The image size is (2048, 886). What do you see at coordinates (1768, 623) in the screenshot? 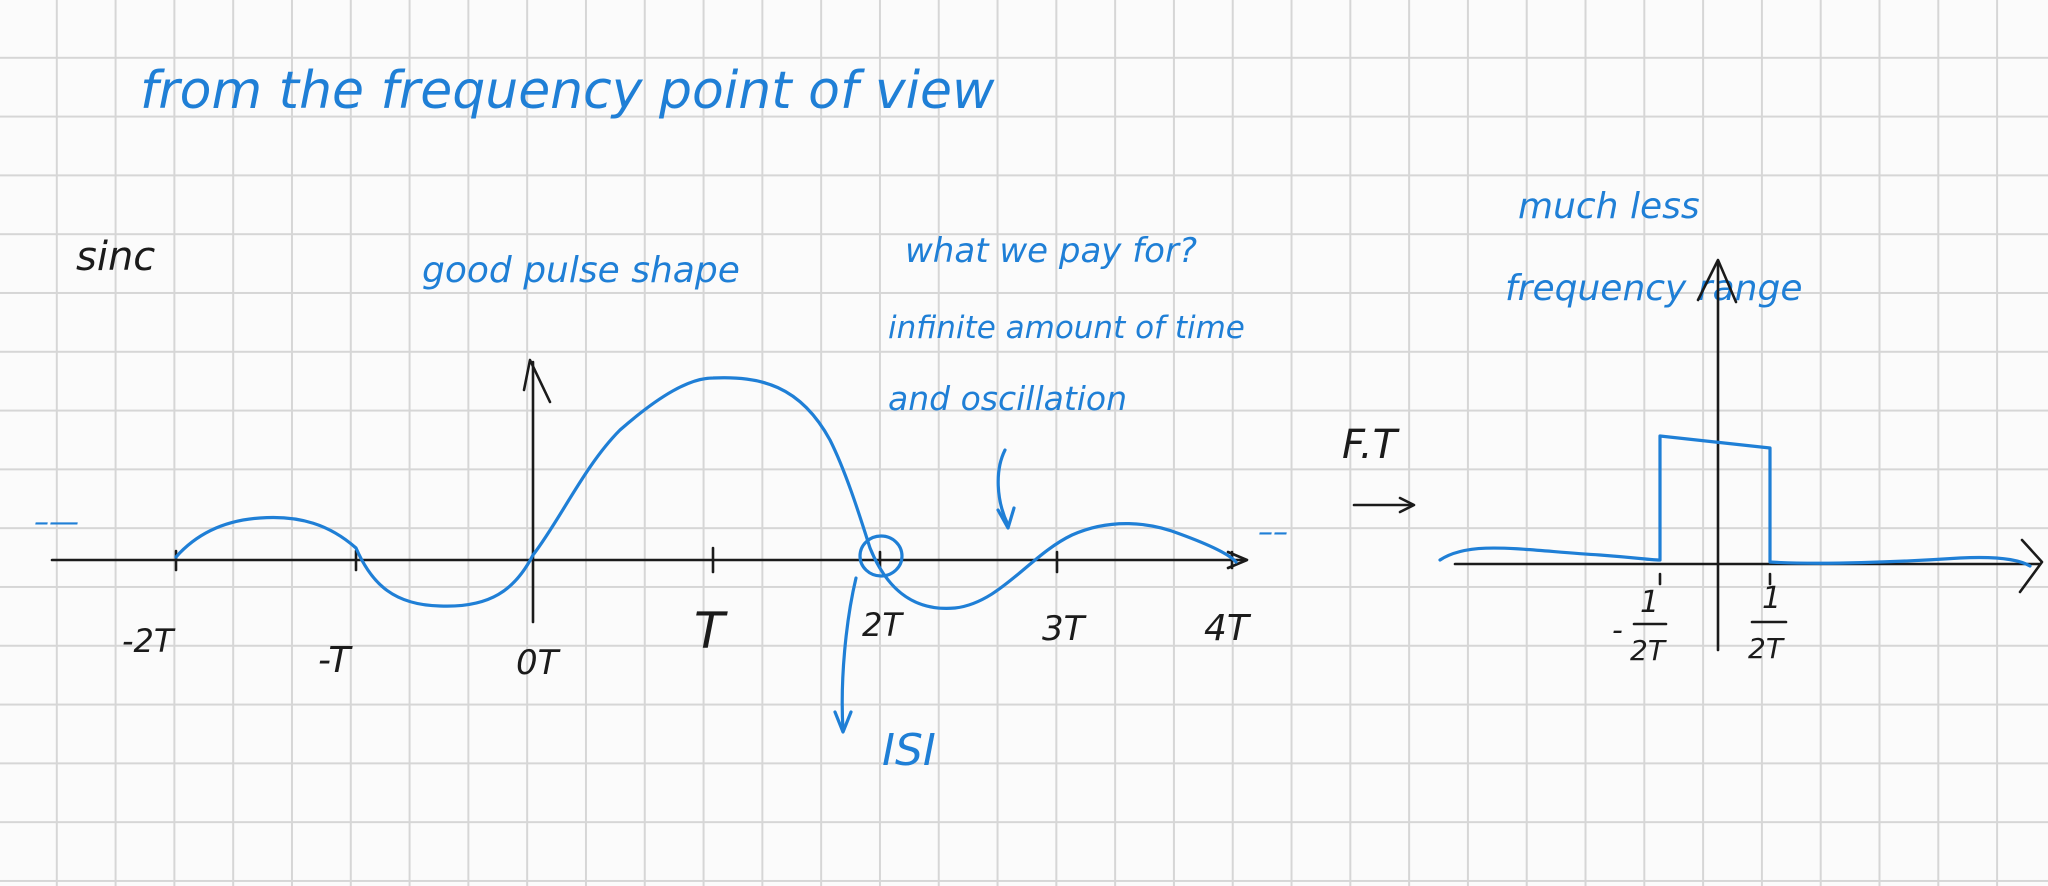
I see `freq-tick-label-right: 1 2T` at bounding box center [1768, 623].